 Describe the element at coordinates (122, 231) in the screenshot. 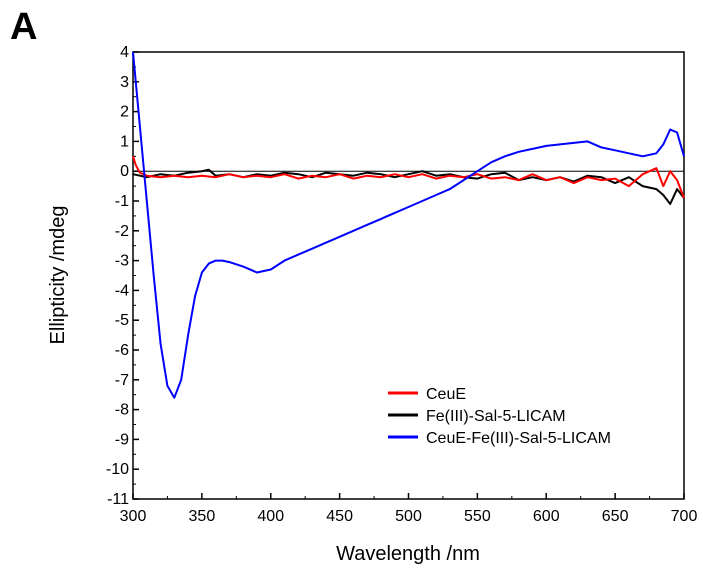

I see `y-tick-label: -2` at that location.